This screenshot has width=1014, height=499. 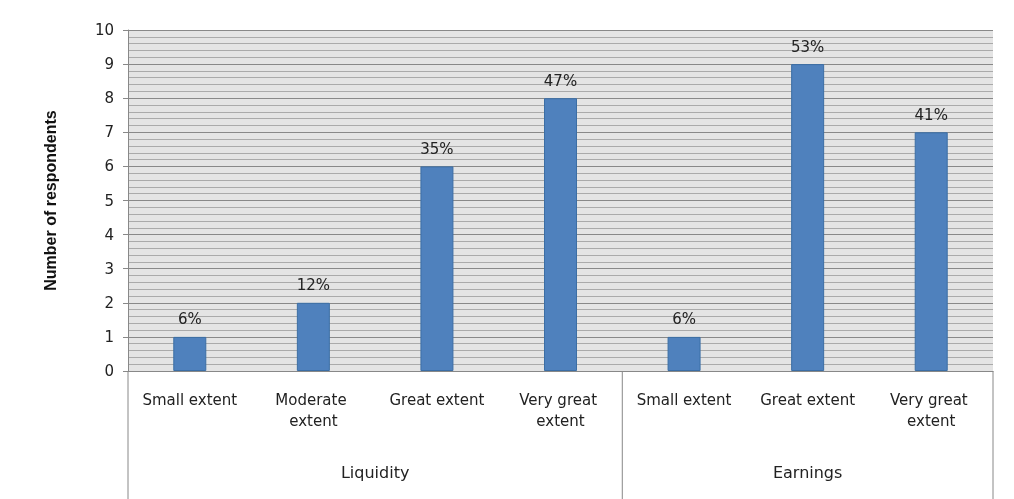 What do you see at coordinates (109, 132) in the screenshot?
I see `y-tick-label: 7` at bounding box center [109, 132].